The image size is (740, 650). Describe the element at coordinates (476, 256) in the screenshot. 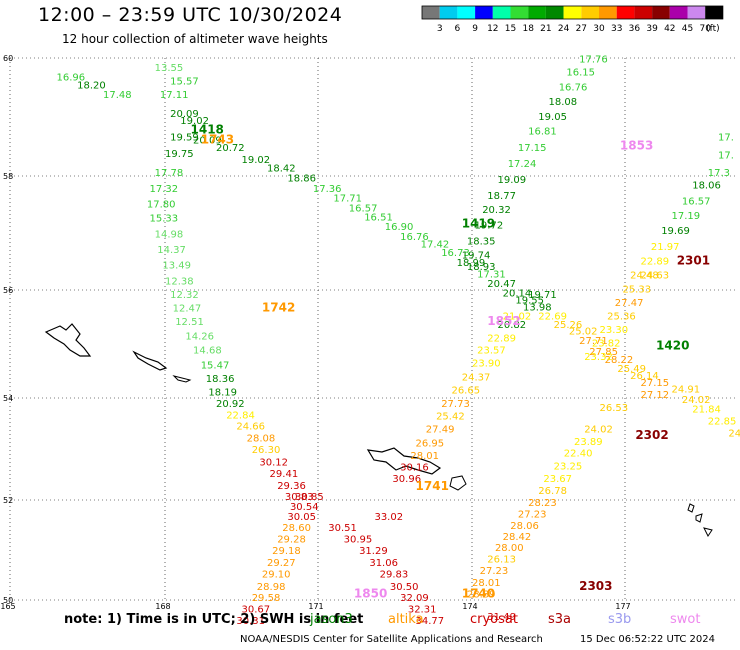

I see `swh-value: 19.74` at that location.